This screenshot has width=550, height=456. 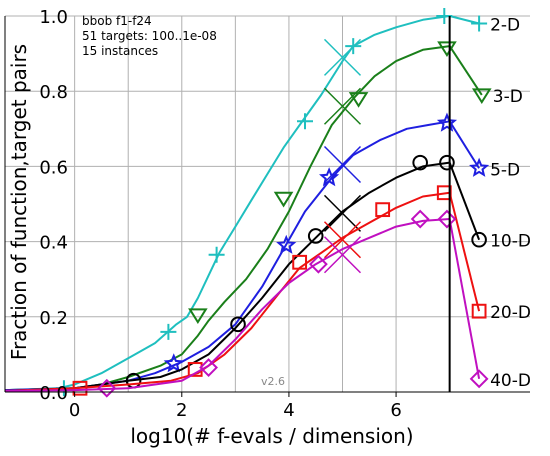 I want to click on y-axis-label: Fraction of function,target pairs, so click(x=19, y=202).